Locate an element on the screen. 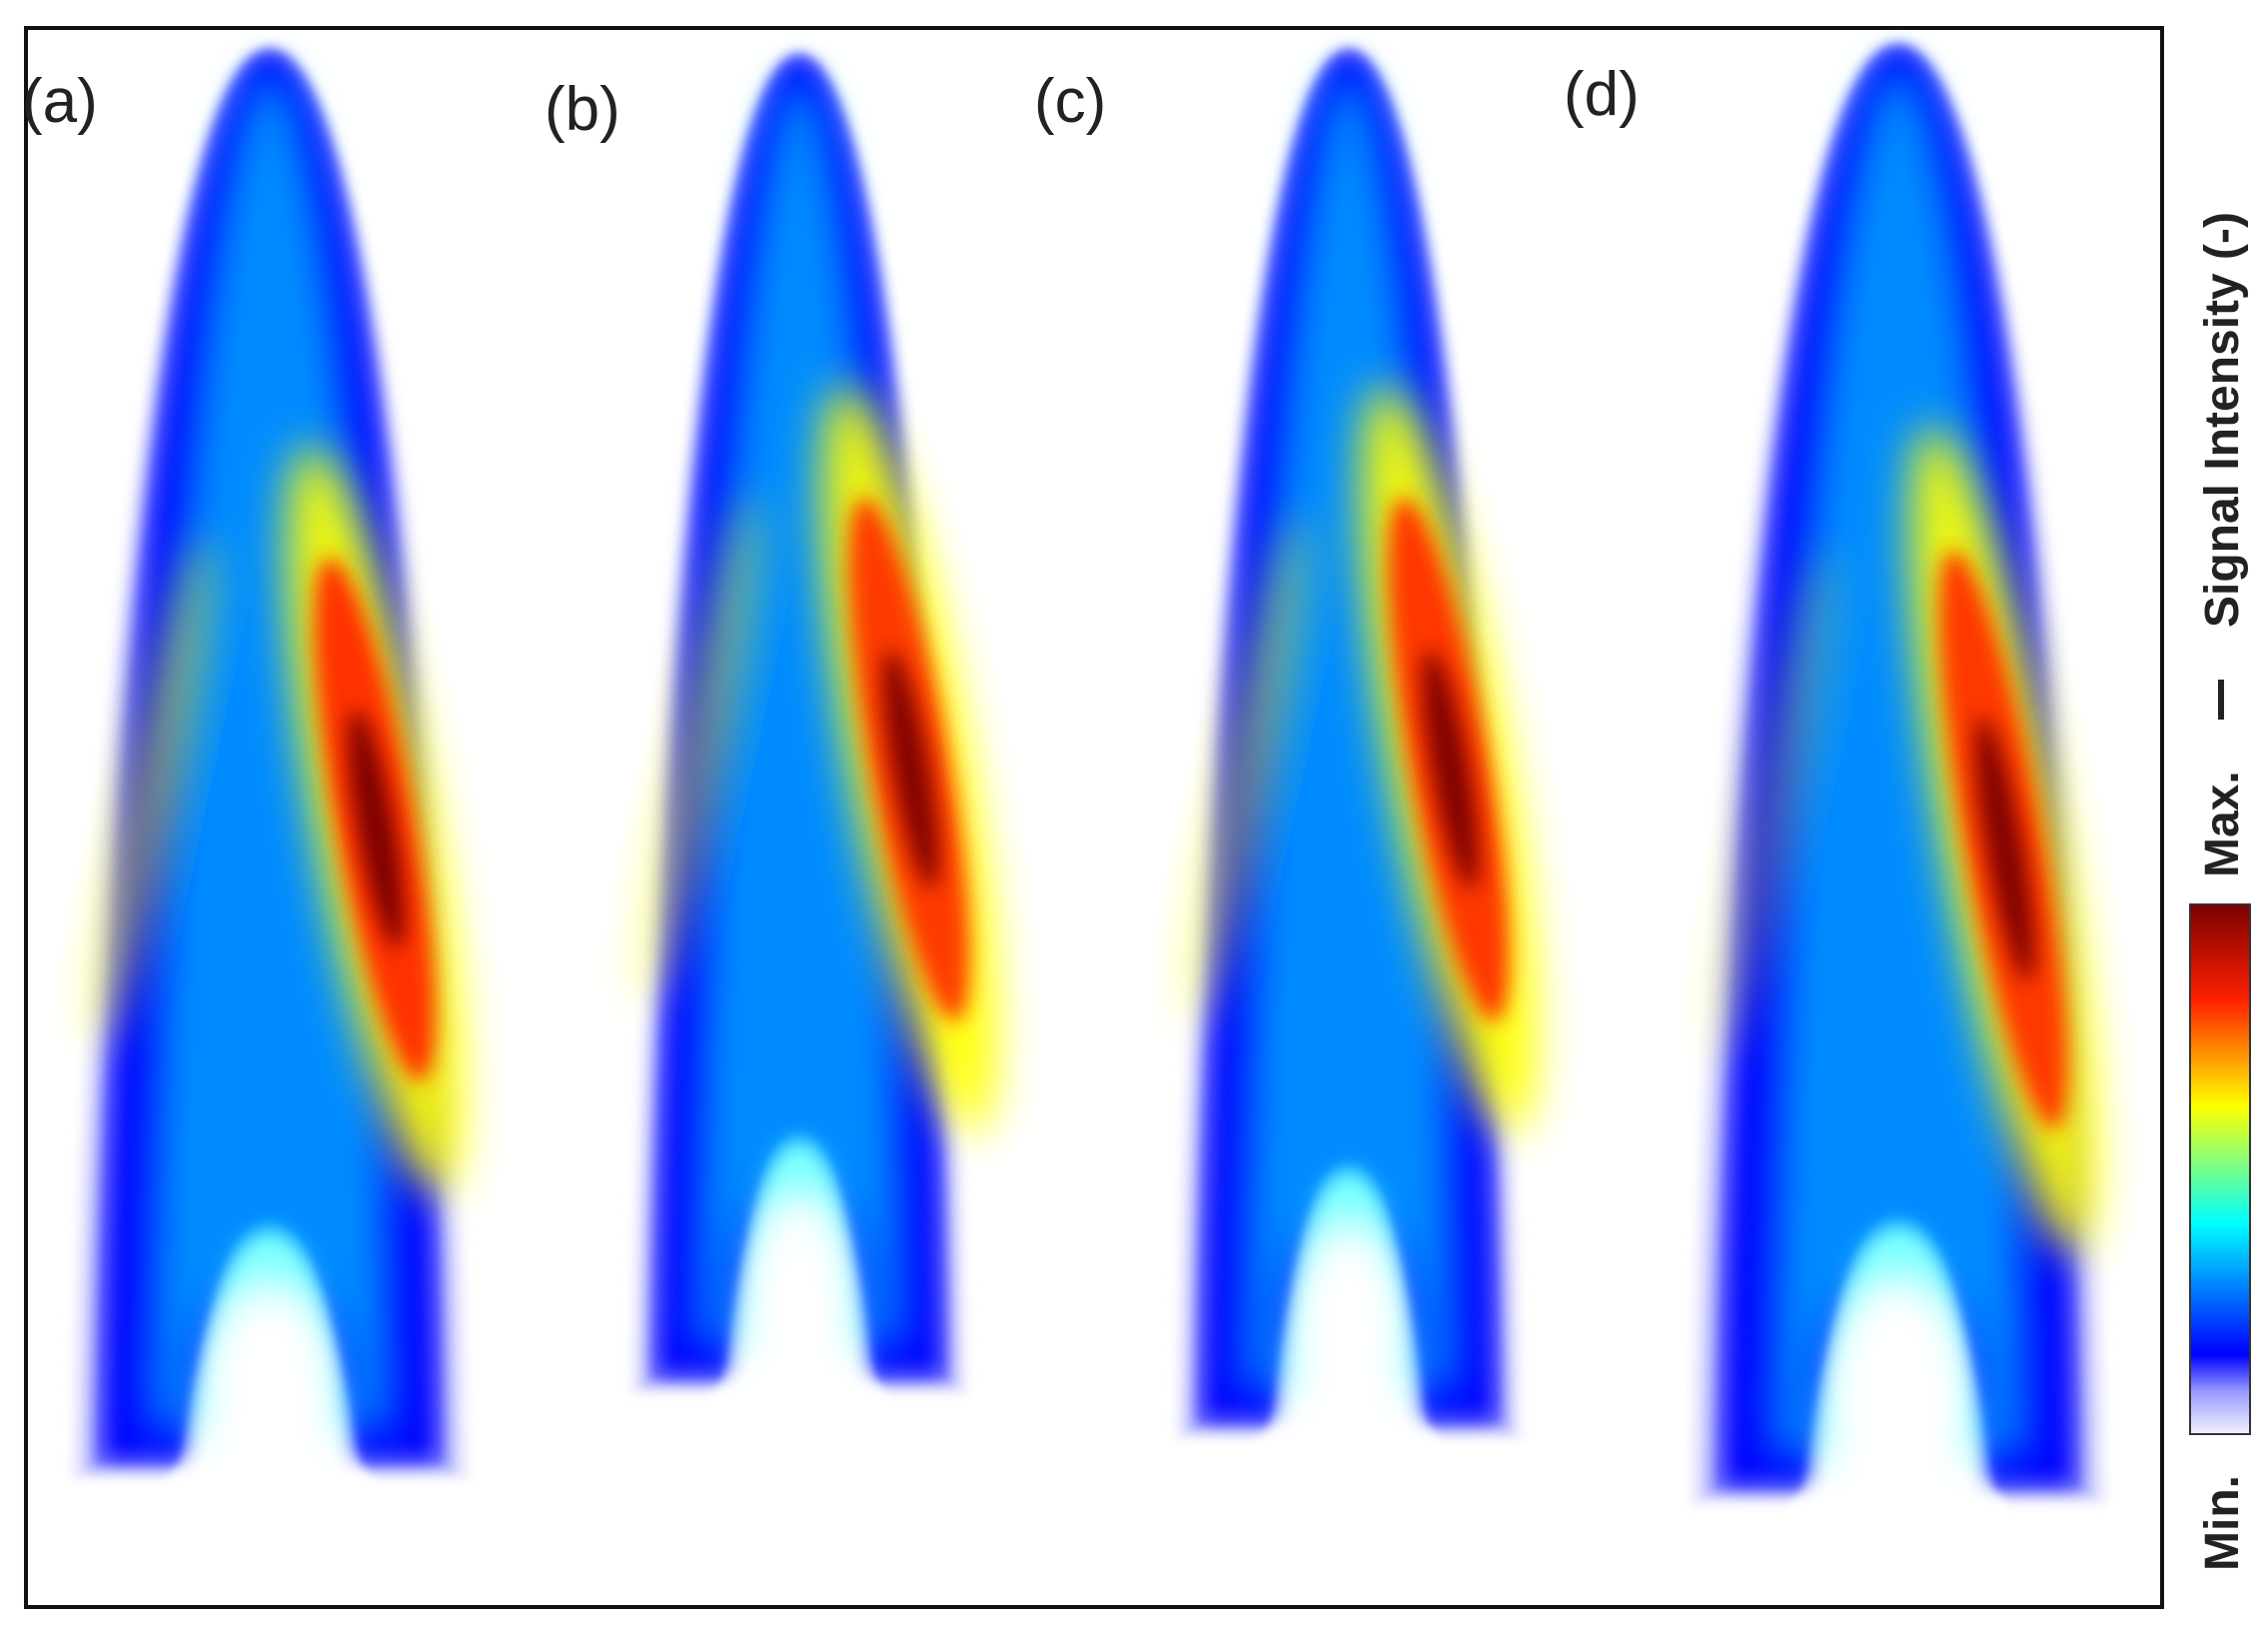 This screenshot has width=2268, height=1630. panel-c is located at coordinates (1357, 742).